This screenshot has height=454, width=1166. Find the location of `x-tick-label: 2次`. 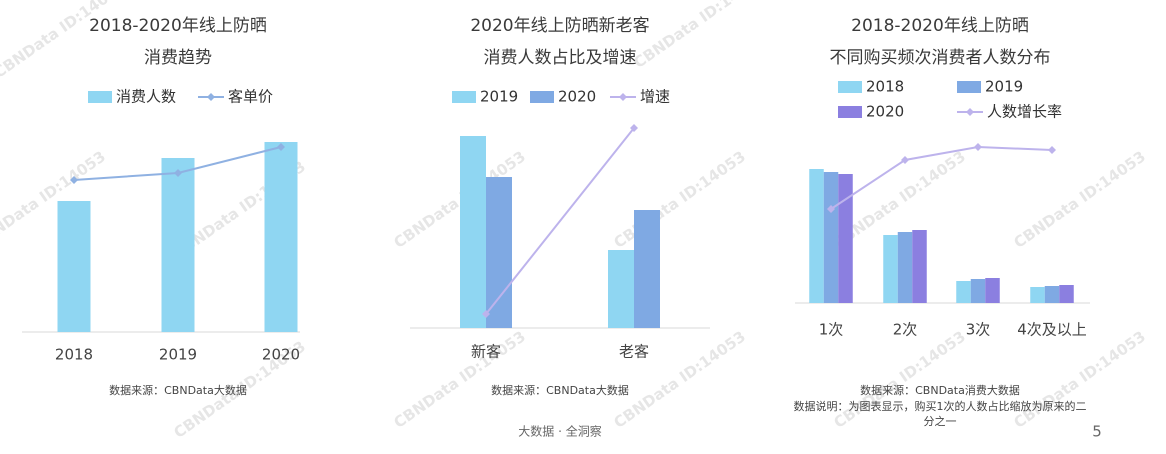

x-tick-label: 2次 is located at coordinates (905, 330).